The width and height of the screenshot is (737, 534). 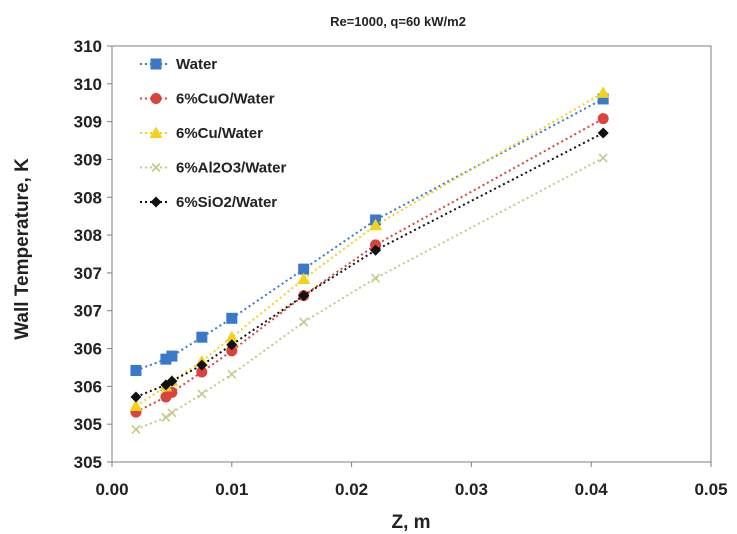 I want to click on legend-item: 6%Cu/Water, so click(x=201, y=133).